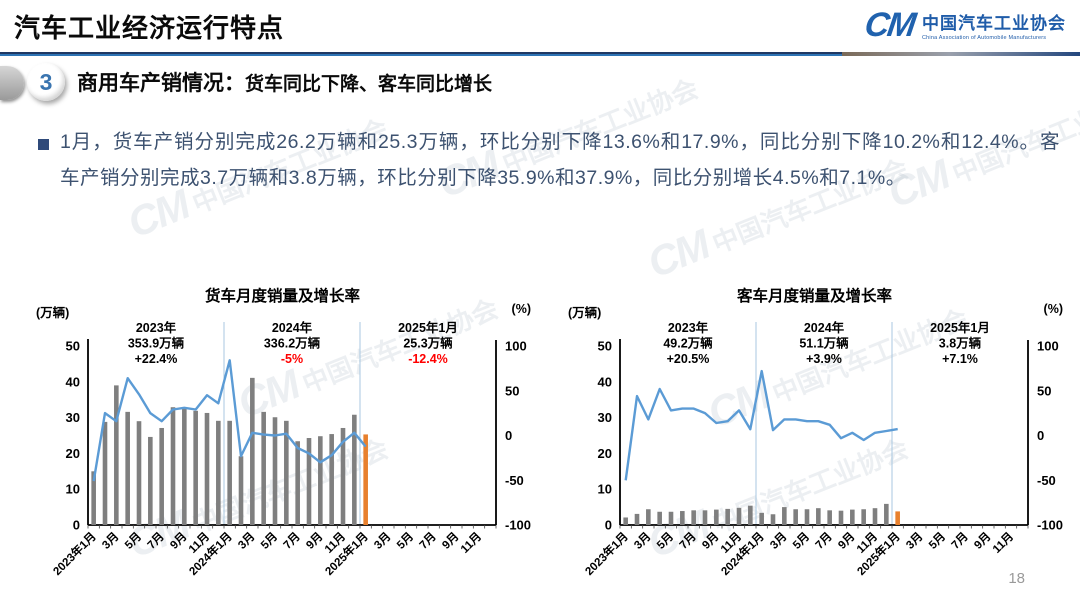 This screenshot has height=607, width=1080. I want to click on left-axis-unit-label: (万辆), so click(53, 313).